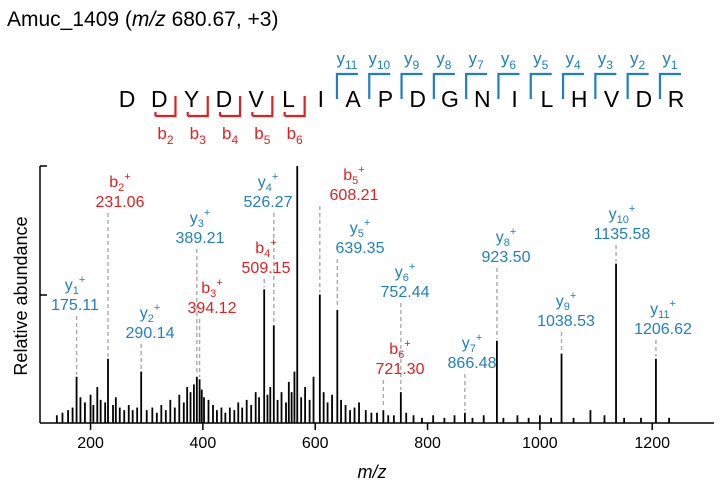  Describe the element at coordinates (75, 285) in the screenshot. I see `ion-label-y1: y1+` at that location.